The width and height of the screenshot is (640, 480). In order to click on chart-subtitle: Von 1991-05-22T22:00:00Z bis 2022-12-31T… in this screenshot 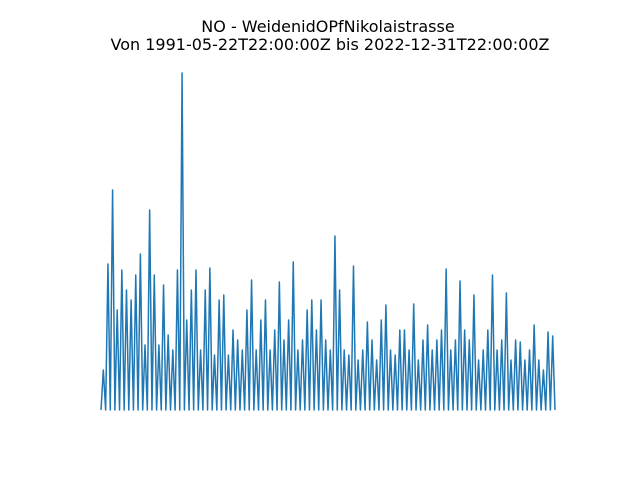, I will do `click(330, 44)`.